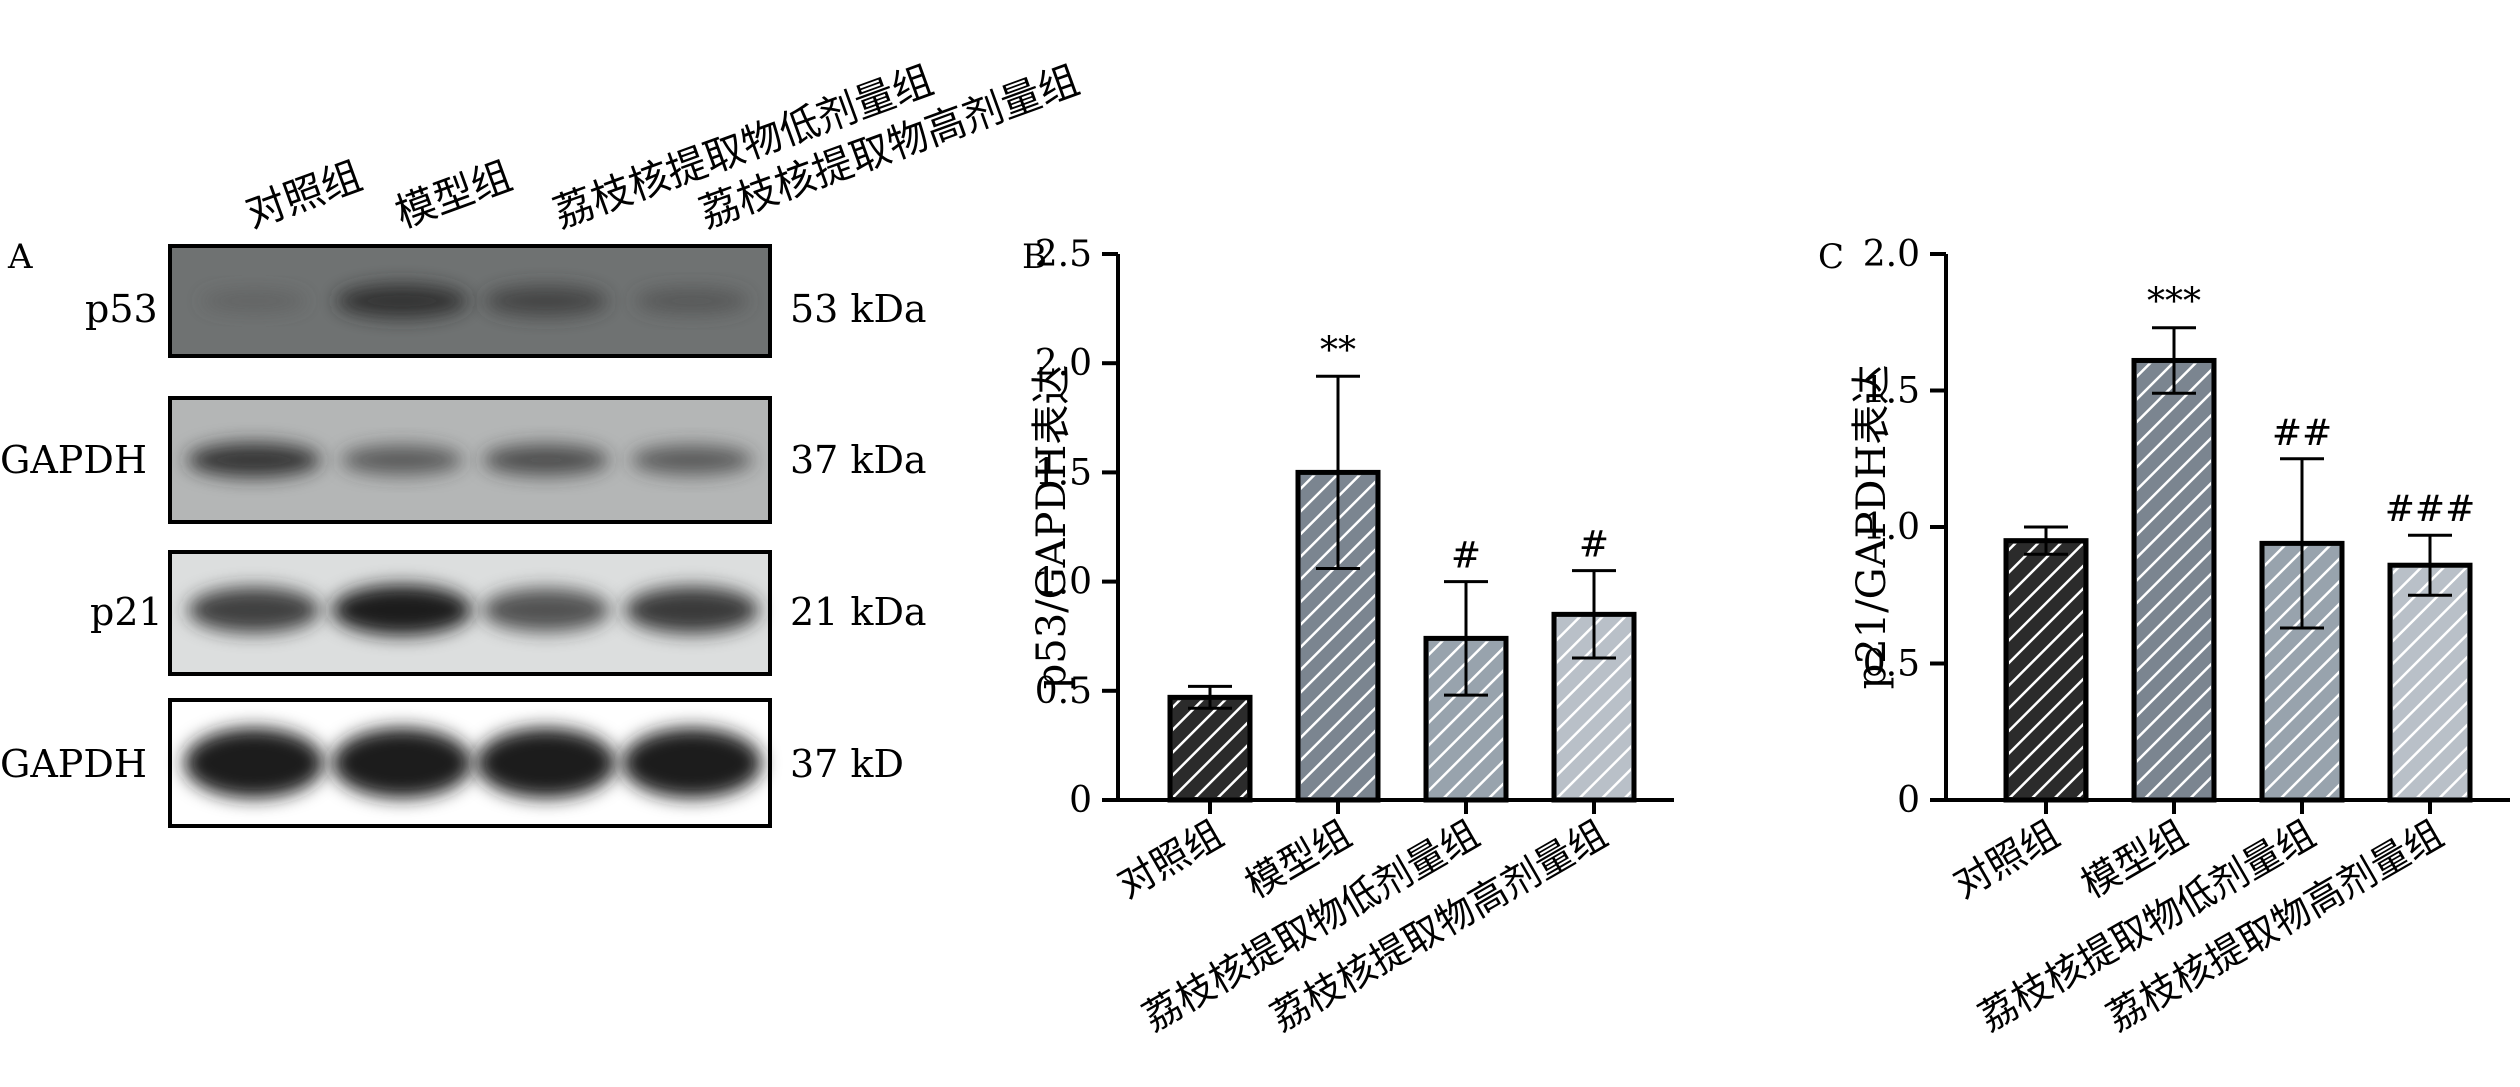  I want to click on blot-row: GAPDH 37 kD, so click(452, 763).